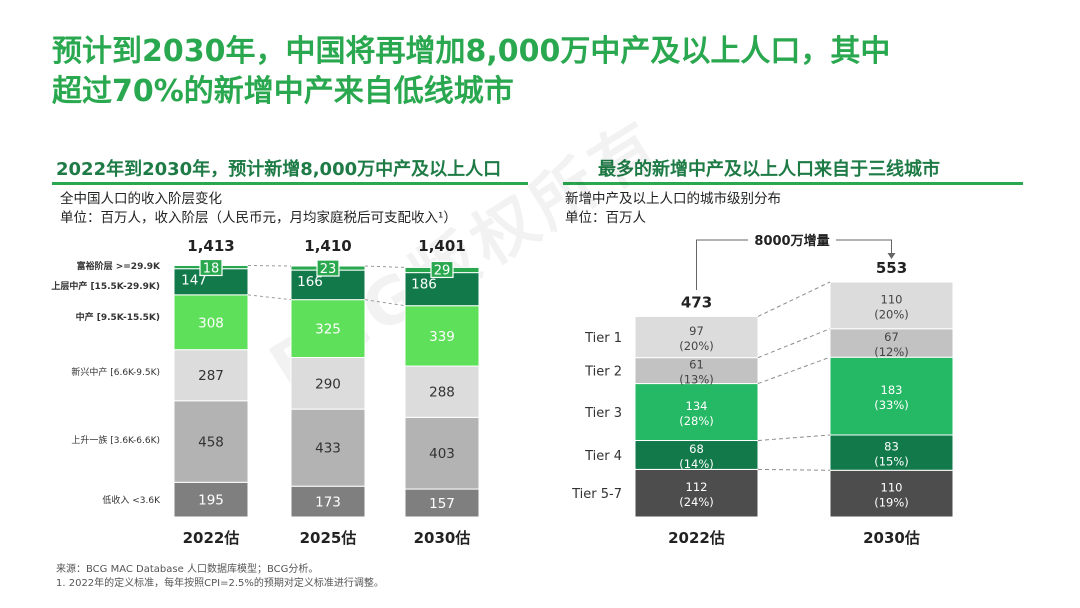  Describe the element at coordinates (211, 268) in the screenshot. I see `left-bar-label-0-5: 18` at that location.